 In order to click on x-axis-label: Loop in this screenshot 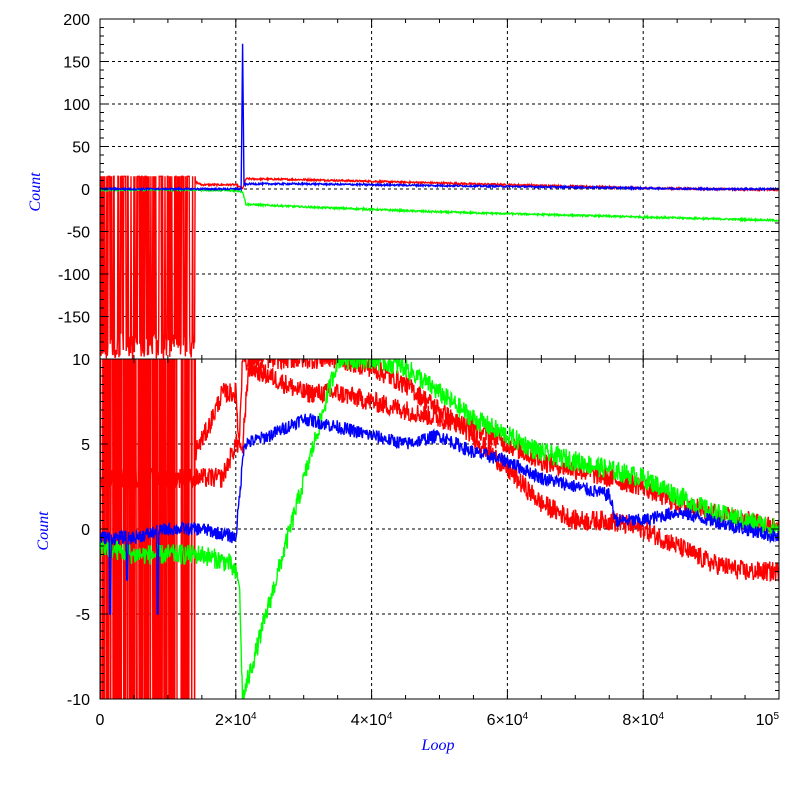, I will do `click(438, 745)`.